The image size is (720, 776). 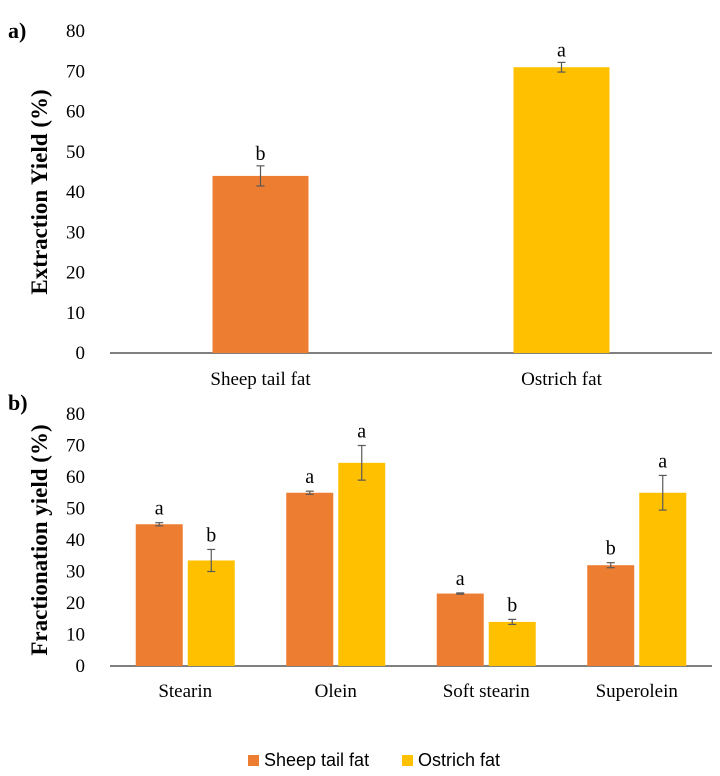 I want to click on legend-label: Sheep tail fat, so click(x=316, y=760).